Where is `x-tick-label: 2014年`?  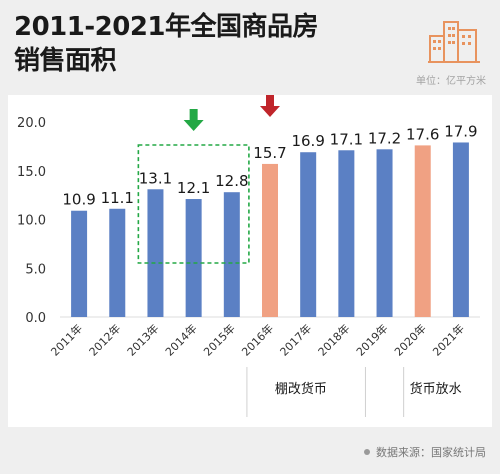 x-tick-label: 2014年 is located at coordinates (180, 339).